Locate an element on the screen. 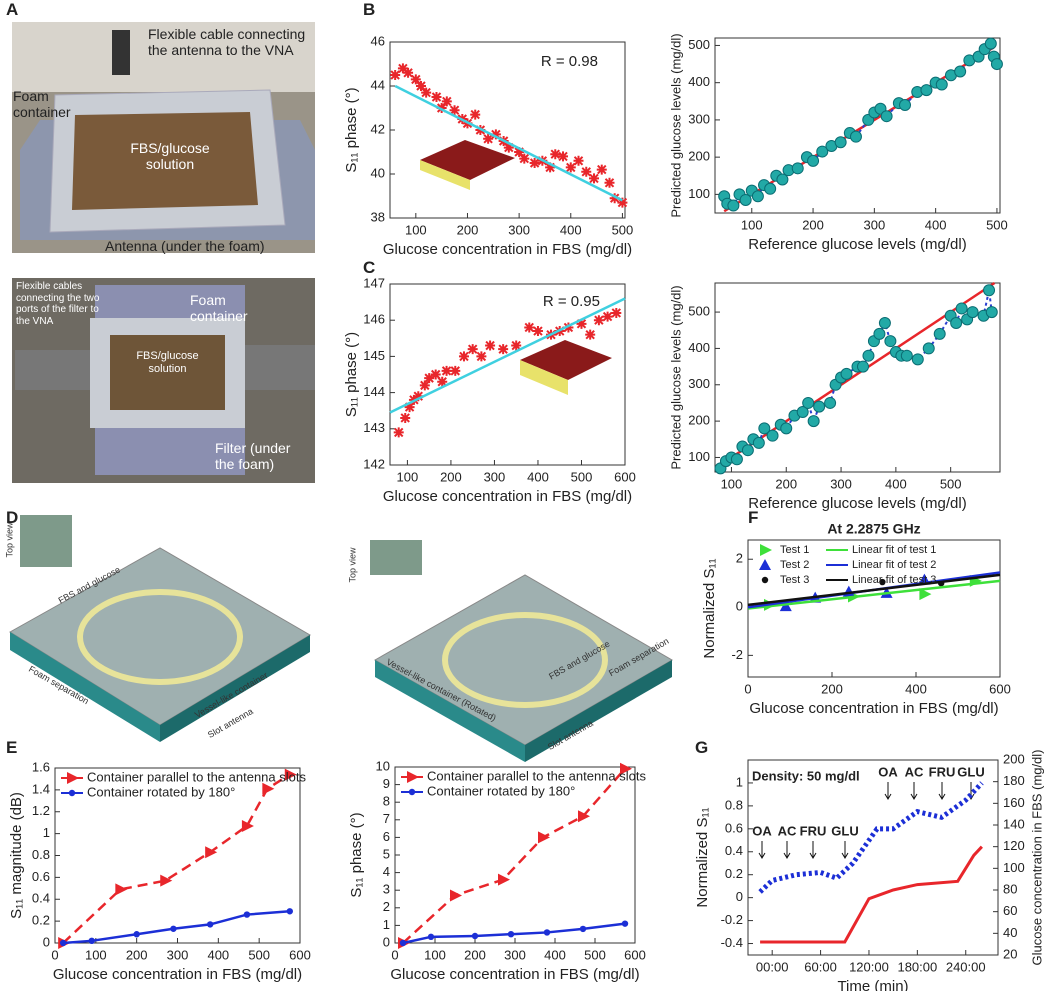 The image size is (1050, 991). y-tick-label: 6 is located at coordinates (386, 836).